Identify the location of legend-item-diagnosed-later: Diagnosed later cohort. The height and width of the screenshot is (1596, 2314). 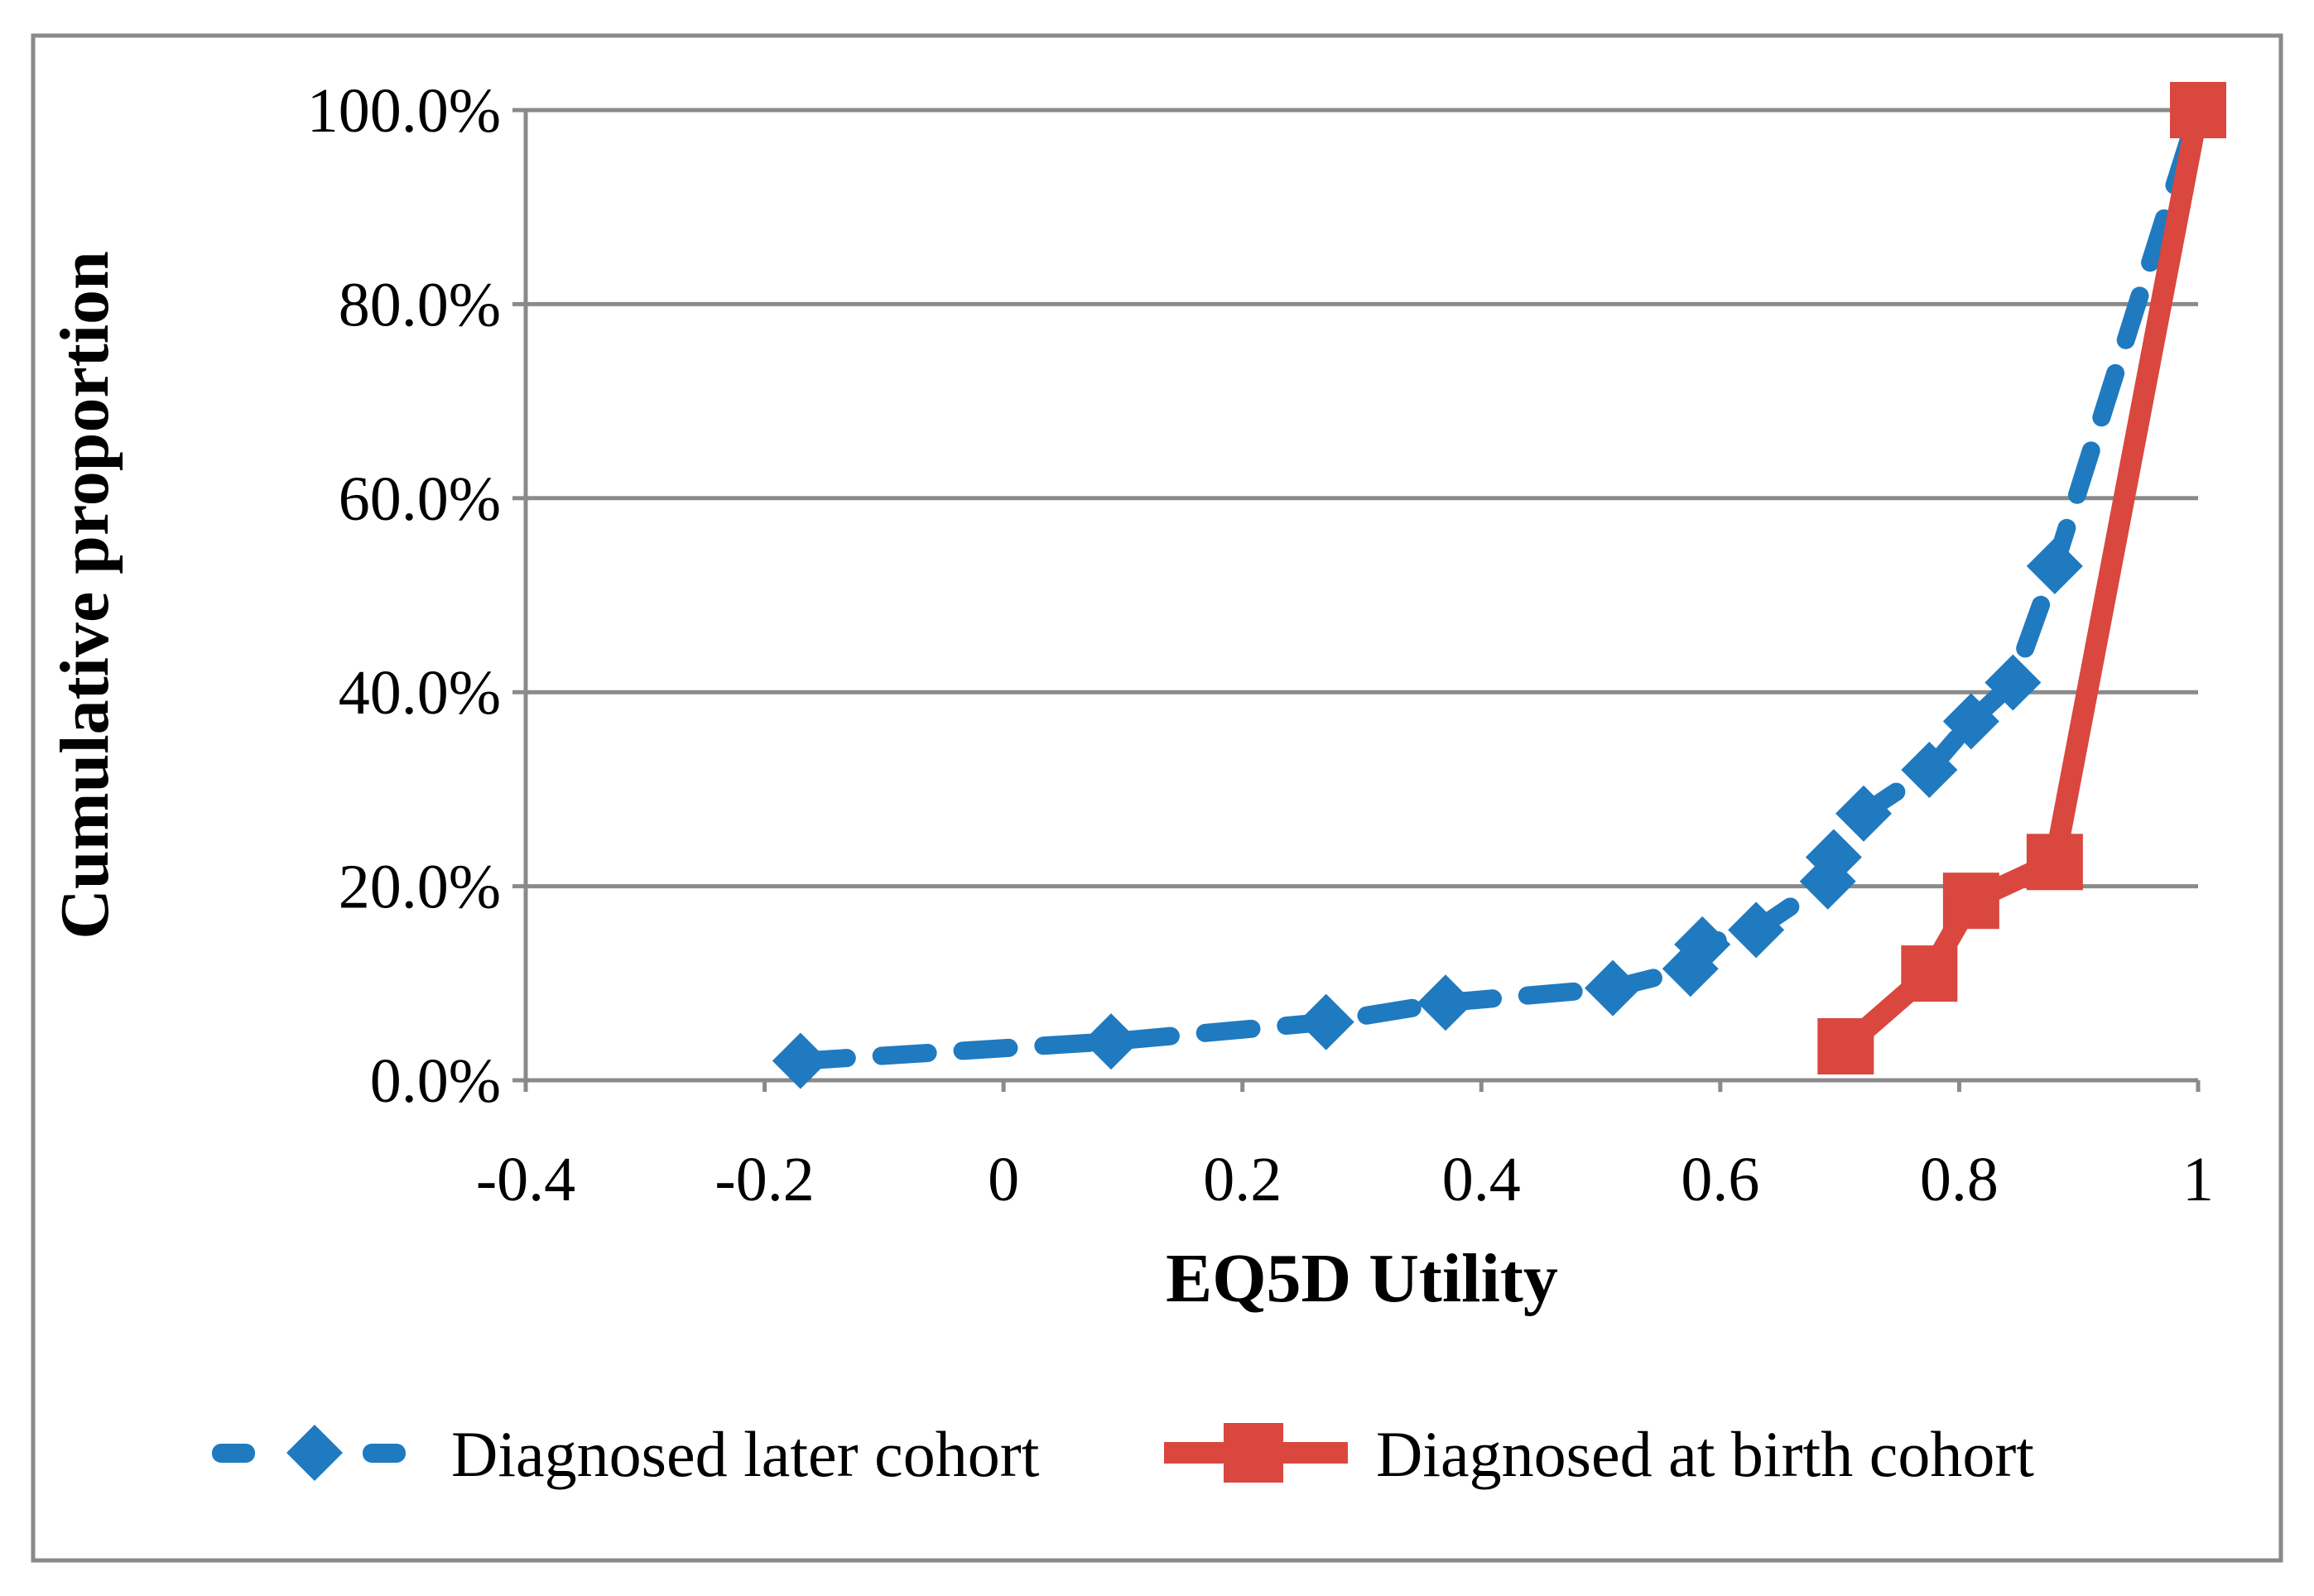
(626, 1454).